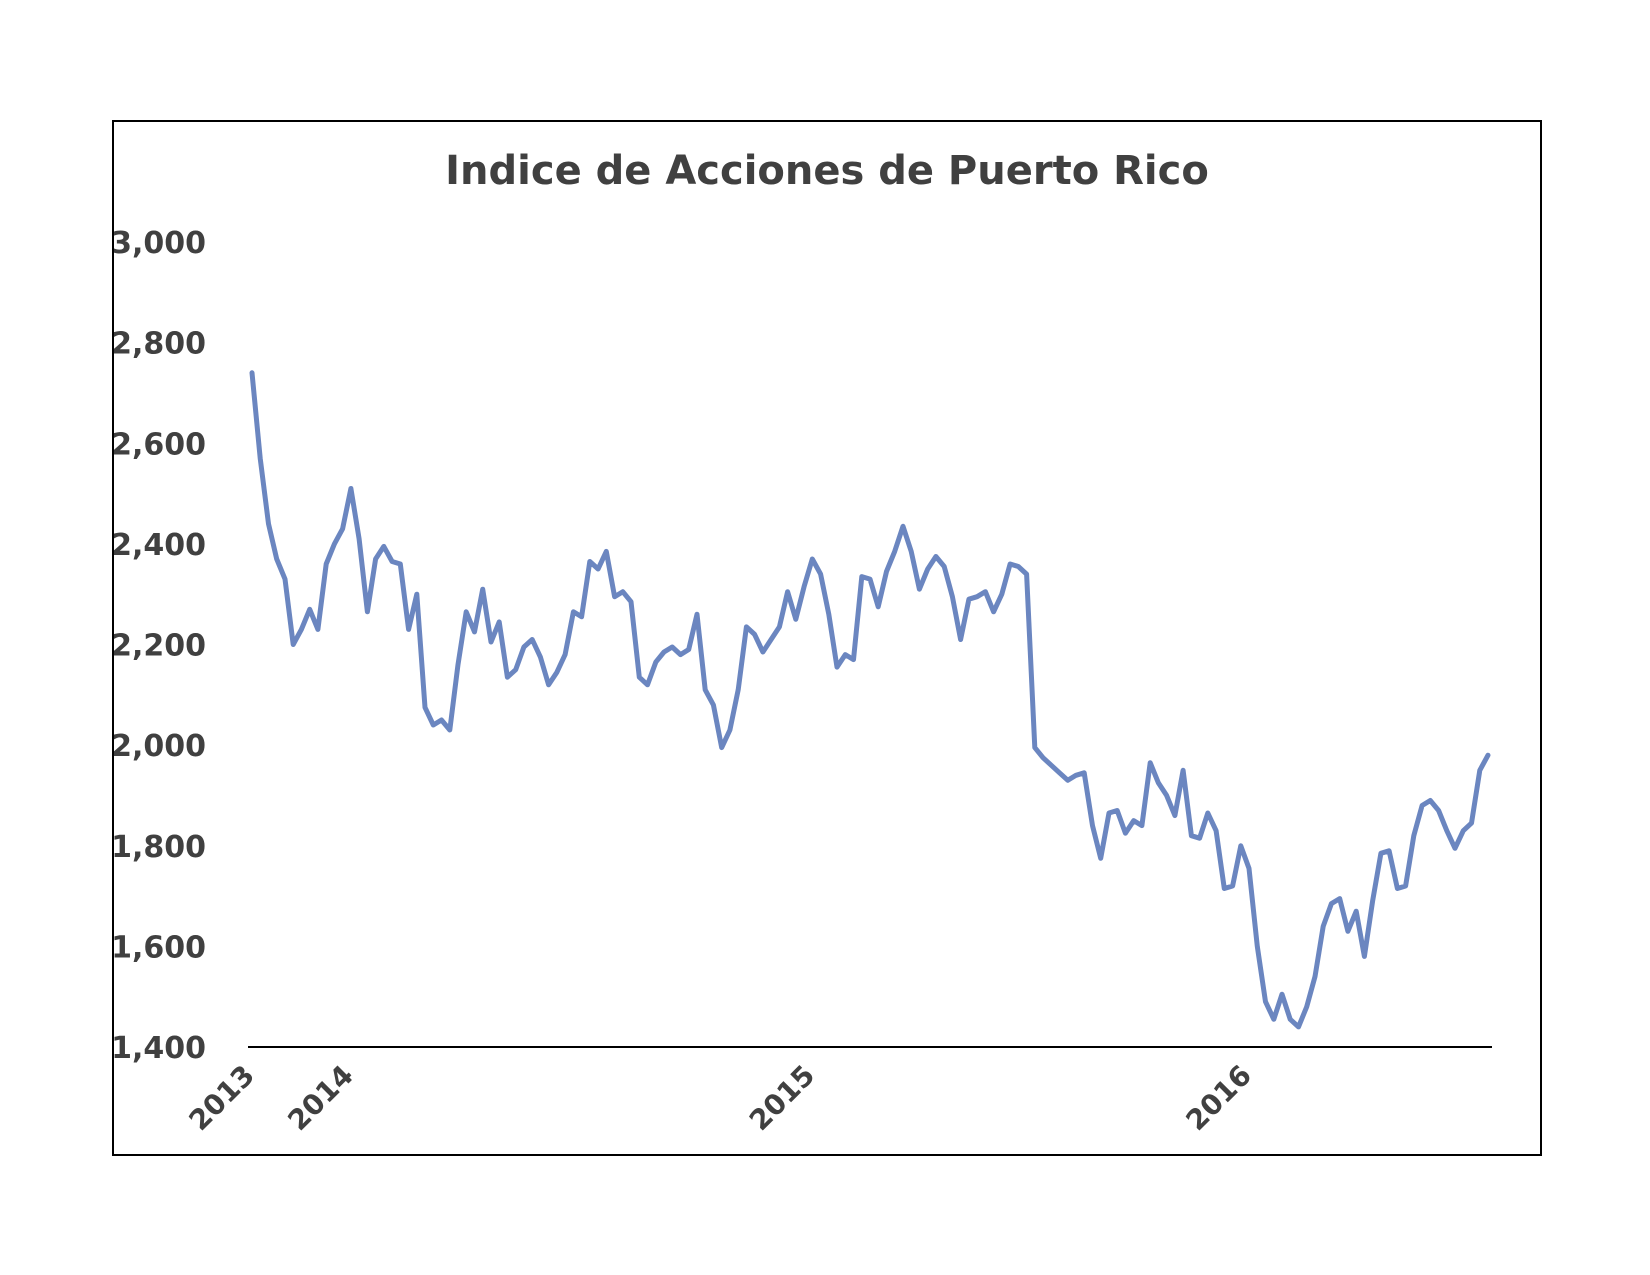 The width and height of the screenshot is (1650, 1275). Describe the element at coordinates (1219, 1098) in the screenshot. I see `x-tick-label: 2016` at that location.